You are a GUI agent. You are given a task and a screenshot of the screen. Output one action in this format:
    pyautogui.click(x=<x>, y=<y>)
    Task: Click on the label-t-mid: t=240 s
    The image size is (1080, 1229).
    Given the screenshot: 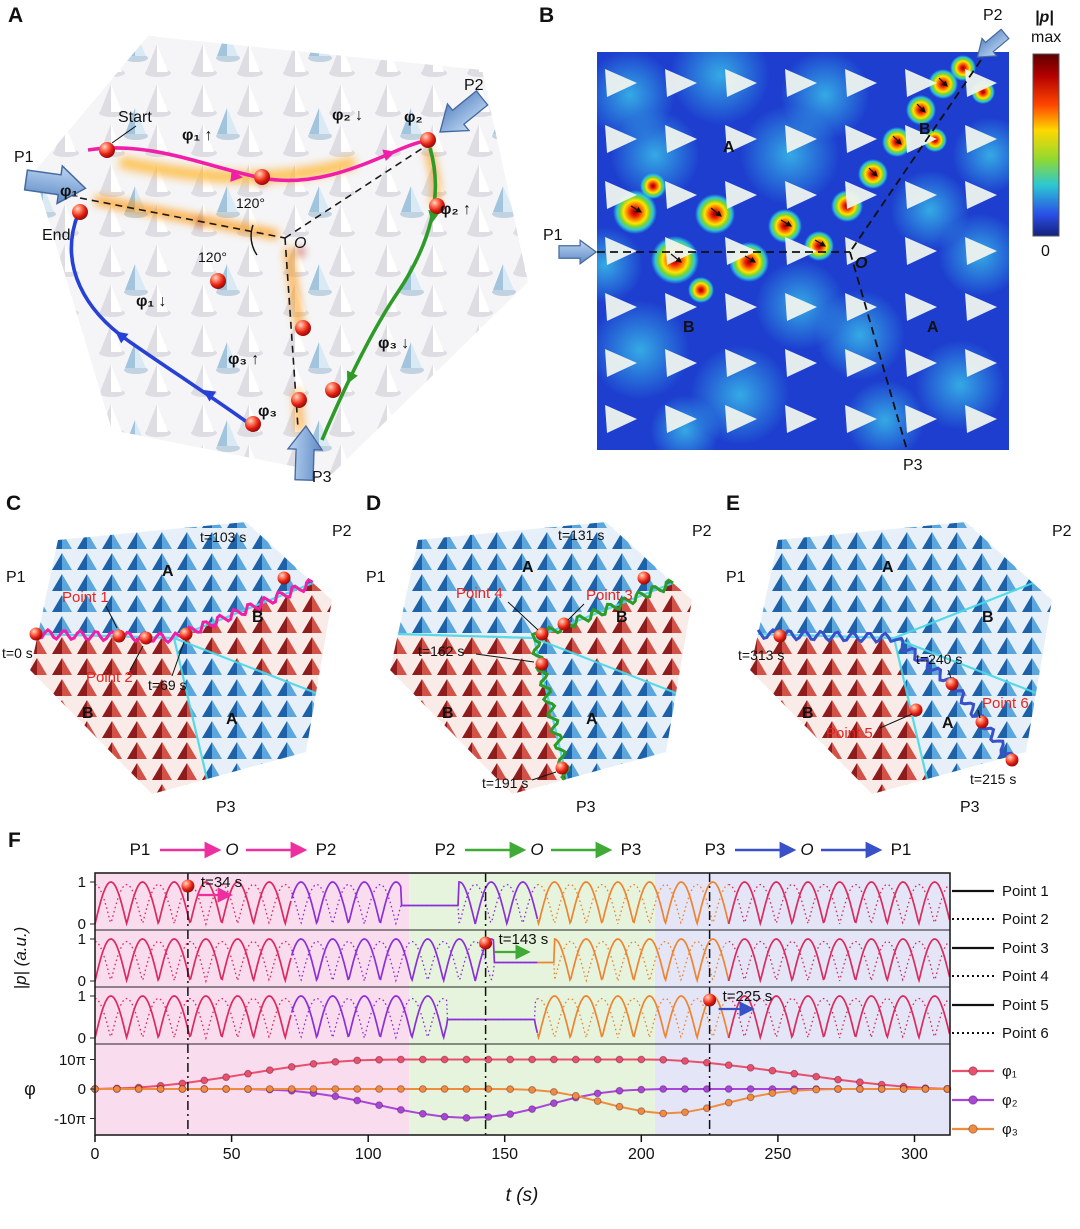 What is the action you would take?
    pyautogui.click(x=939, y=659)
    